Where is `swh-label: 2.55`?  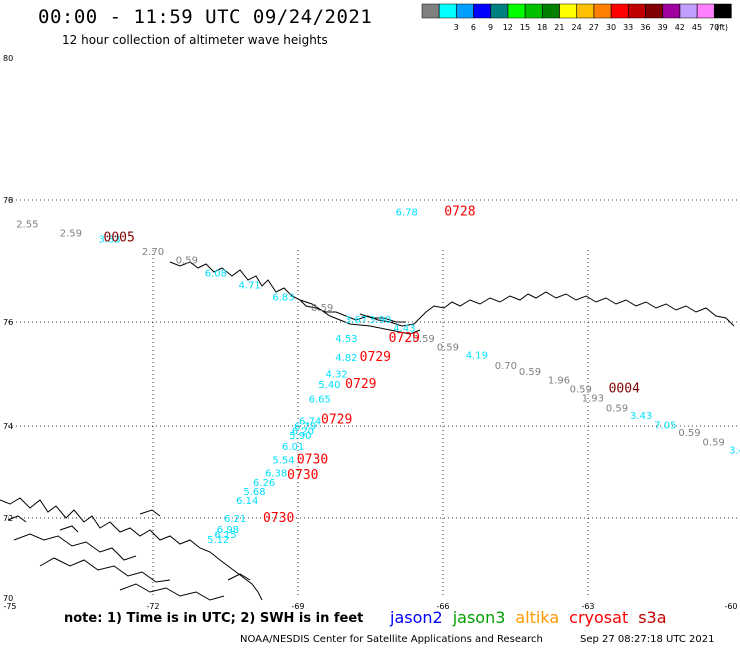
swh-label: 2.55 is located at coordinates (27, 224).